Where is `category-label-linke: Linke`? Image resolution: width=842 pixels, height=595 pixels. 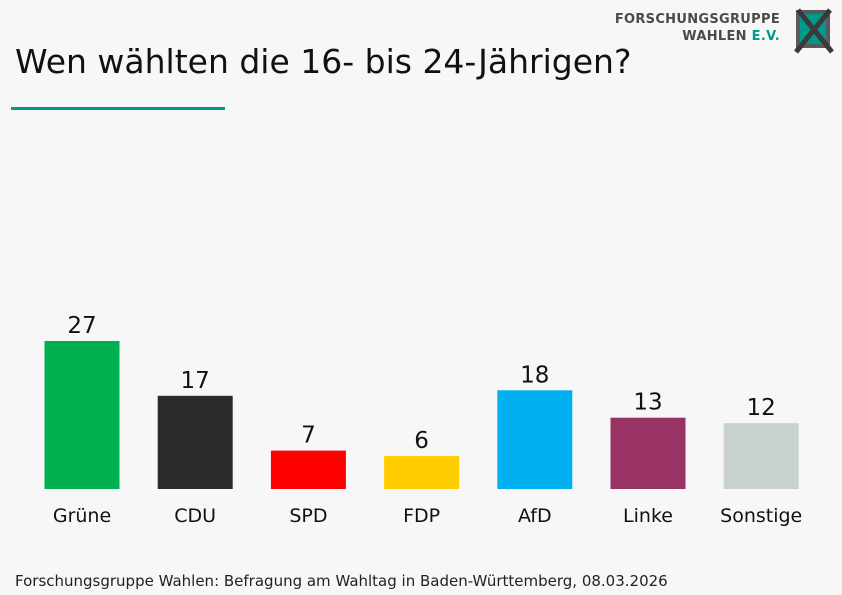 category-label-linke: Linke is located at coordinates (648, 516).